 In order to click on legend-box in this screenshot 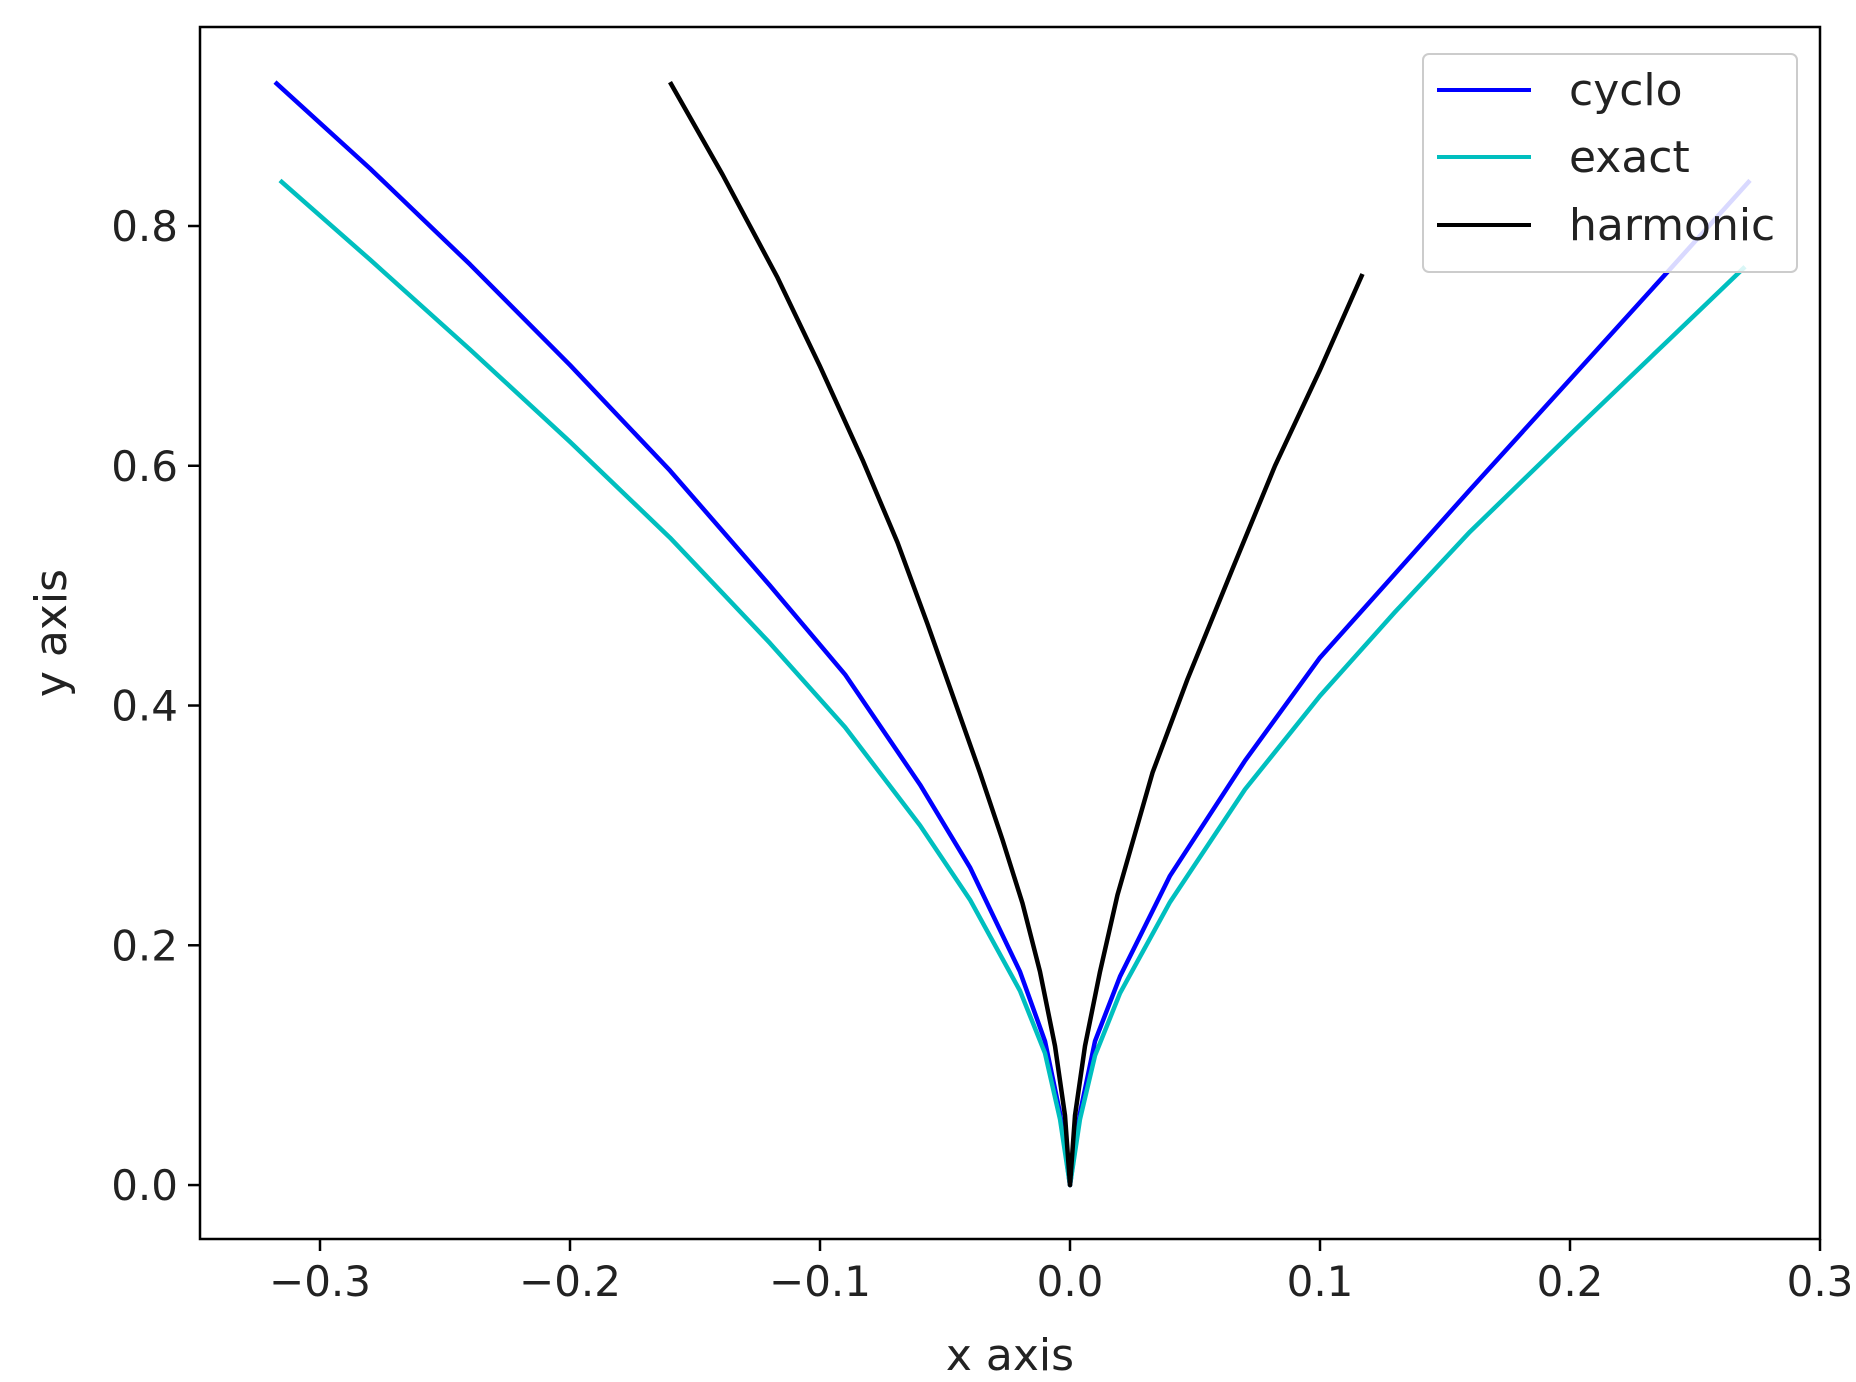, I will do `click(1610, 163)`.